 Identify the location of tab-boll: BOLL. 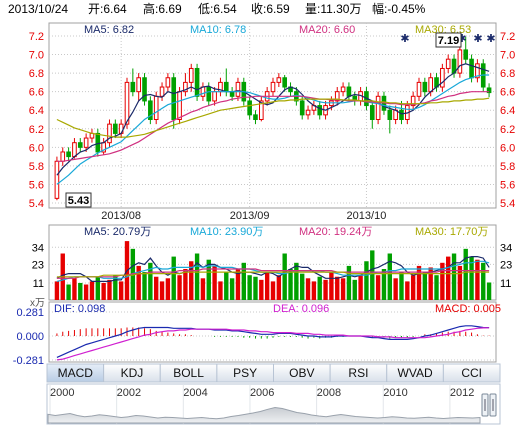
(188, 373).